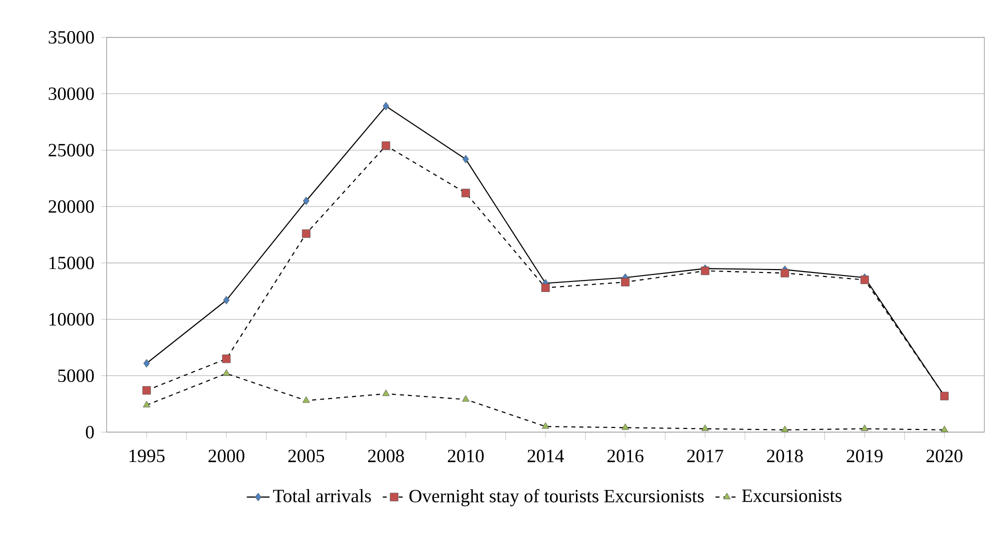 The width and height of the screenshot is (995, 536). I want to click on y-tick-label: 20000, so click(71, 206).